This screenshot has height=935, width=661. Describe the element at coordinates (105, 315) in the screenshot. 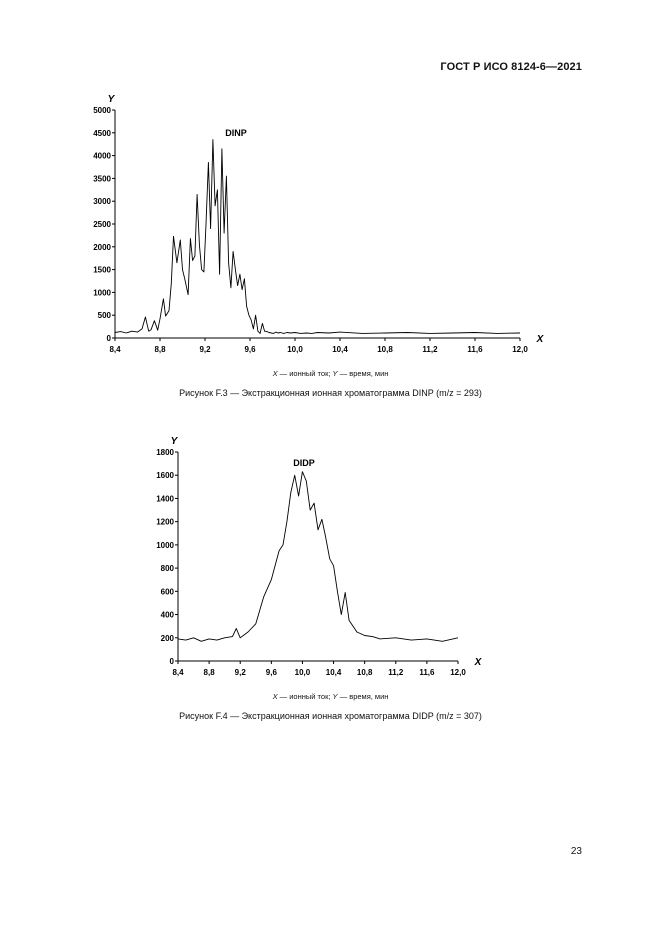

I see `y-tick-label: 500` at that location.